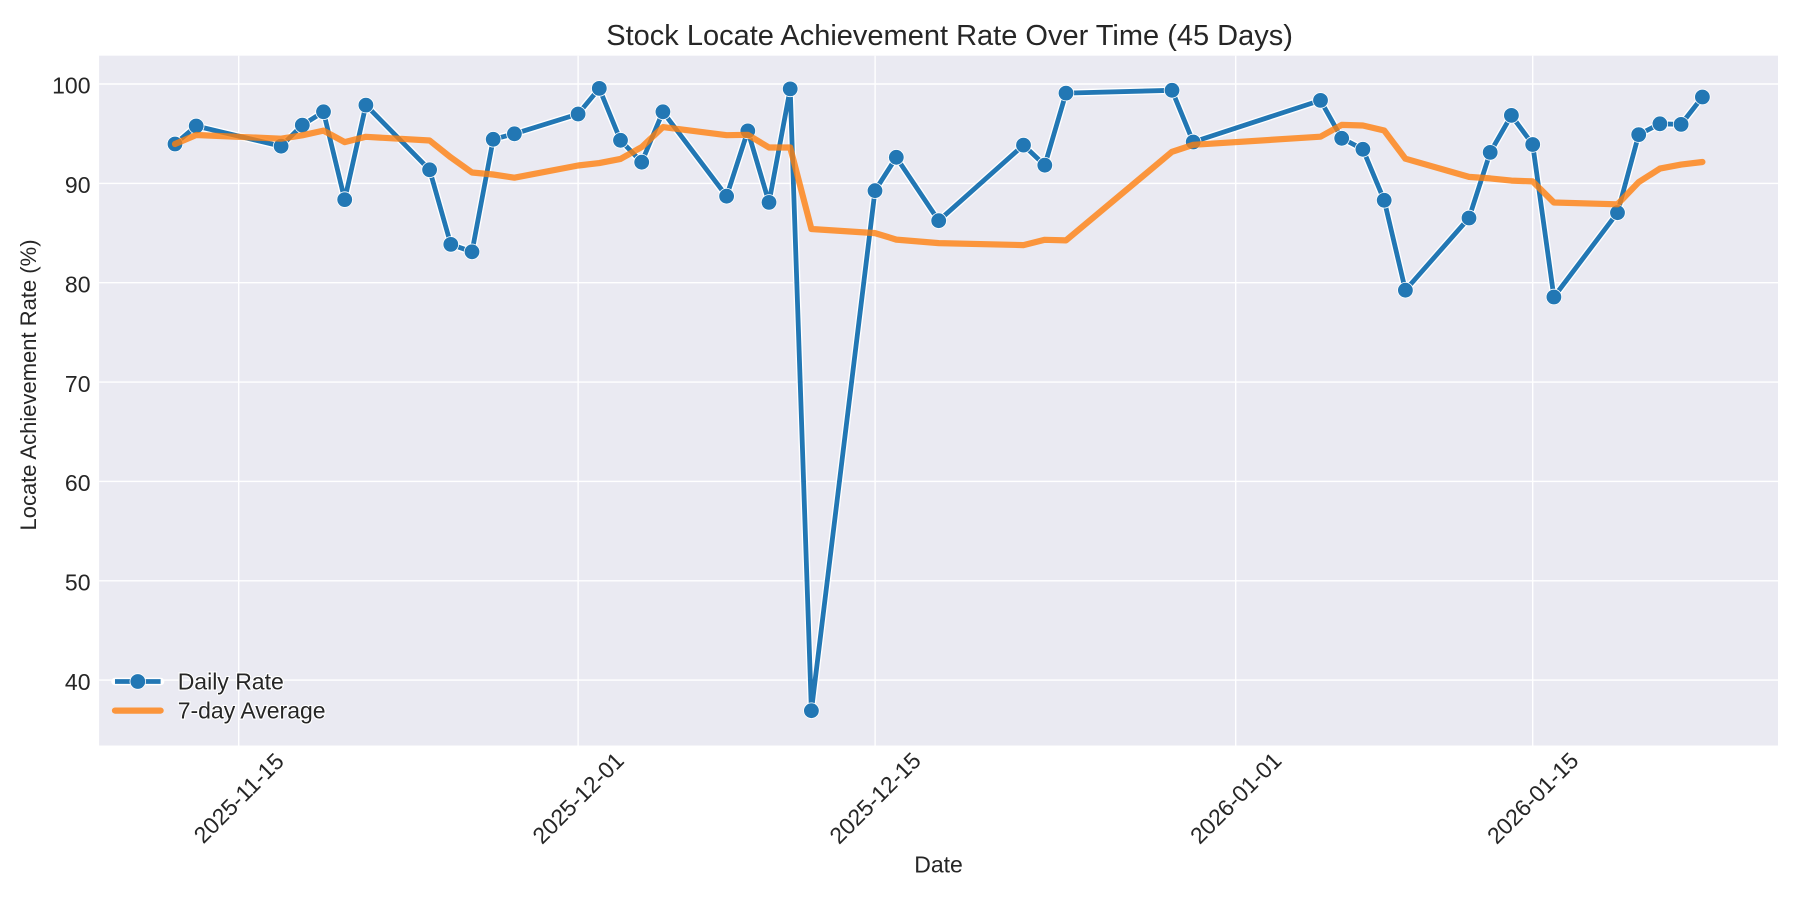  What do you see at coordinates (78, 483) in the screenshot?
I see `svg-text: 60` at bounding box center [78, 483].